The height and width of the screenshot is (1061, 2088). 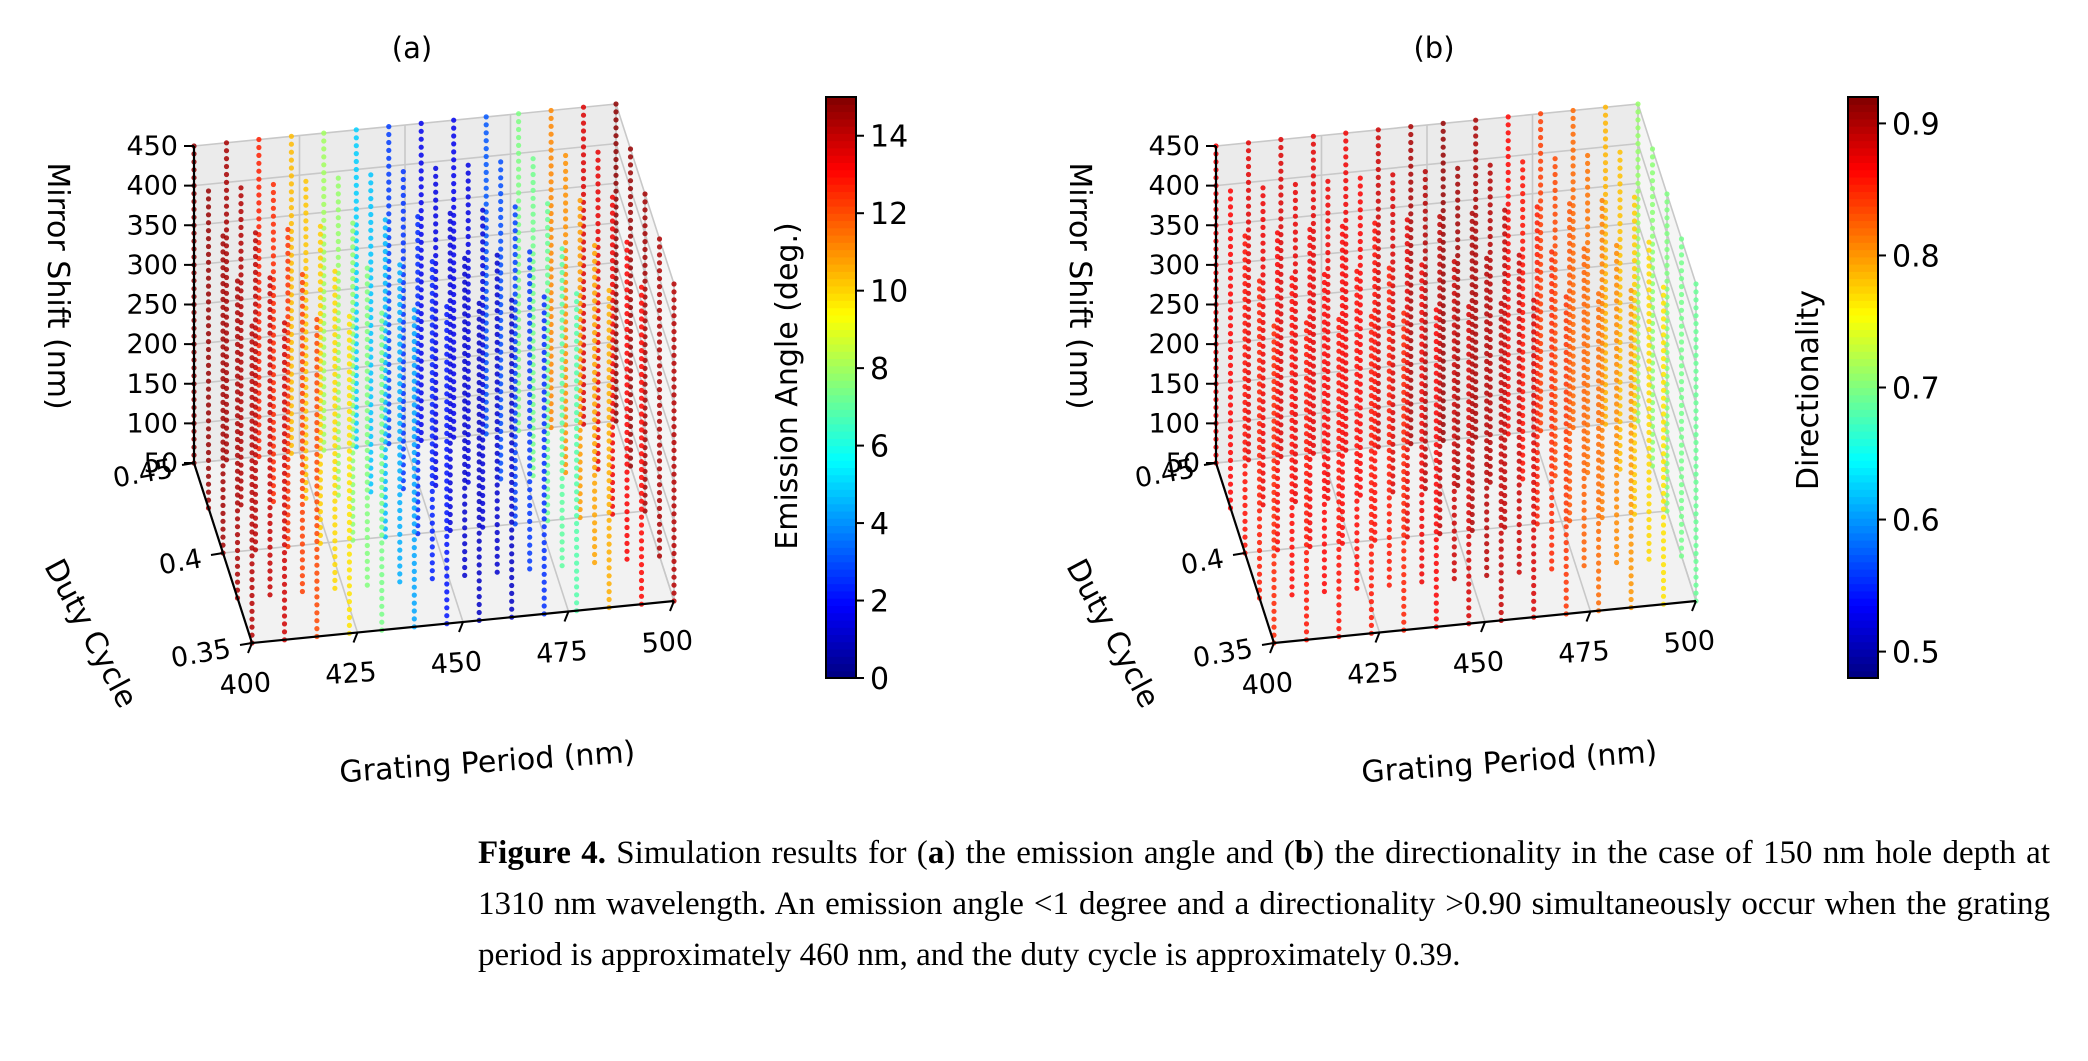 I want to click on x-tick, so click(x=250, y=648).